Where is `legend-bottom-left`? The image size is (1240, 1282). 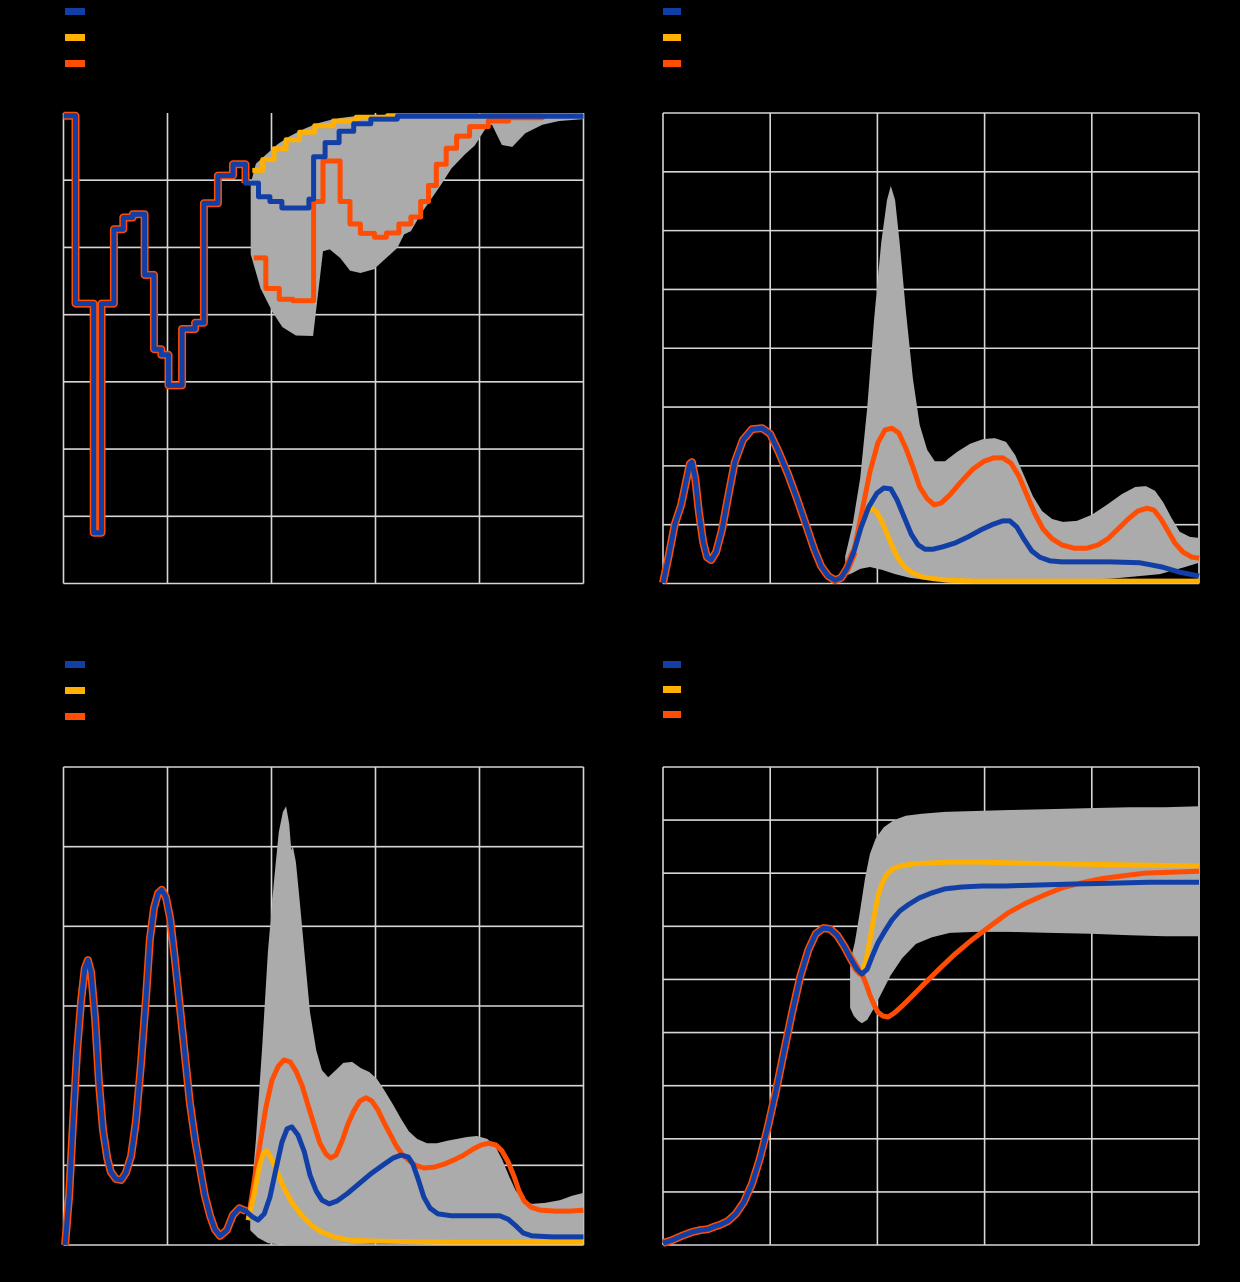
legend-bottom-left is located at coordinates (75, 690).